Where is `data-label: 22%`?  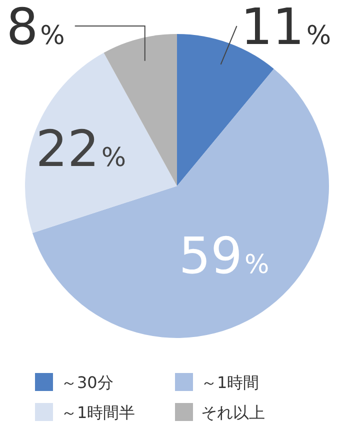 data-label: 22% is located at coordinates (81, 149).